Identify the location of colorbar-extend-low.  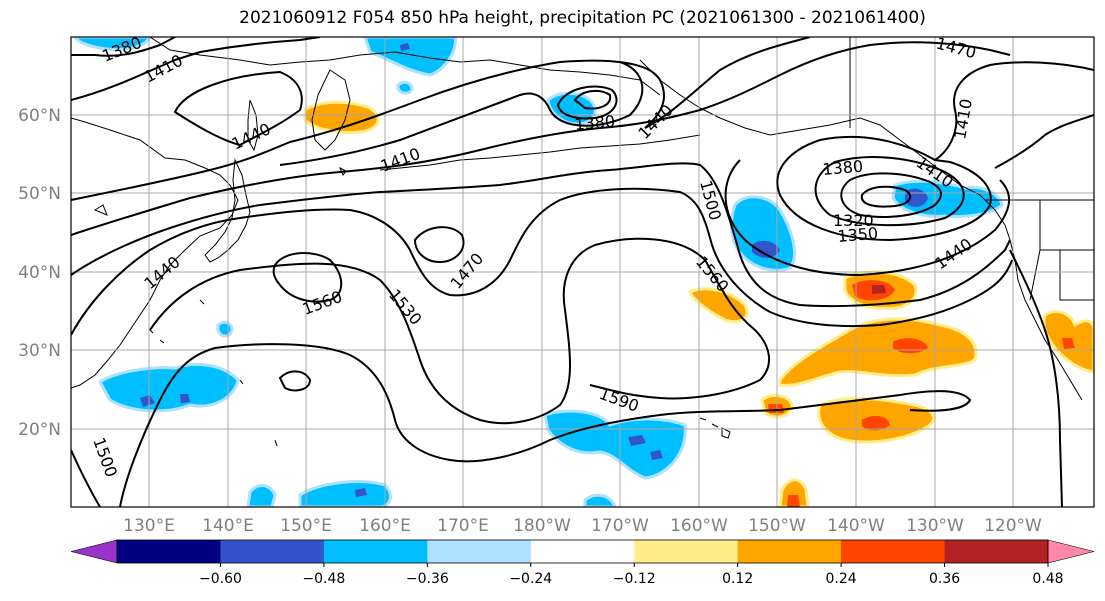
(94, 551).